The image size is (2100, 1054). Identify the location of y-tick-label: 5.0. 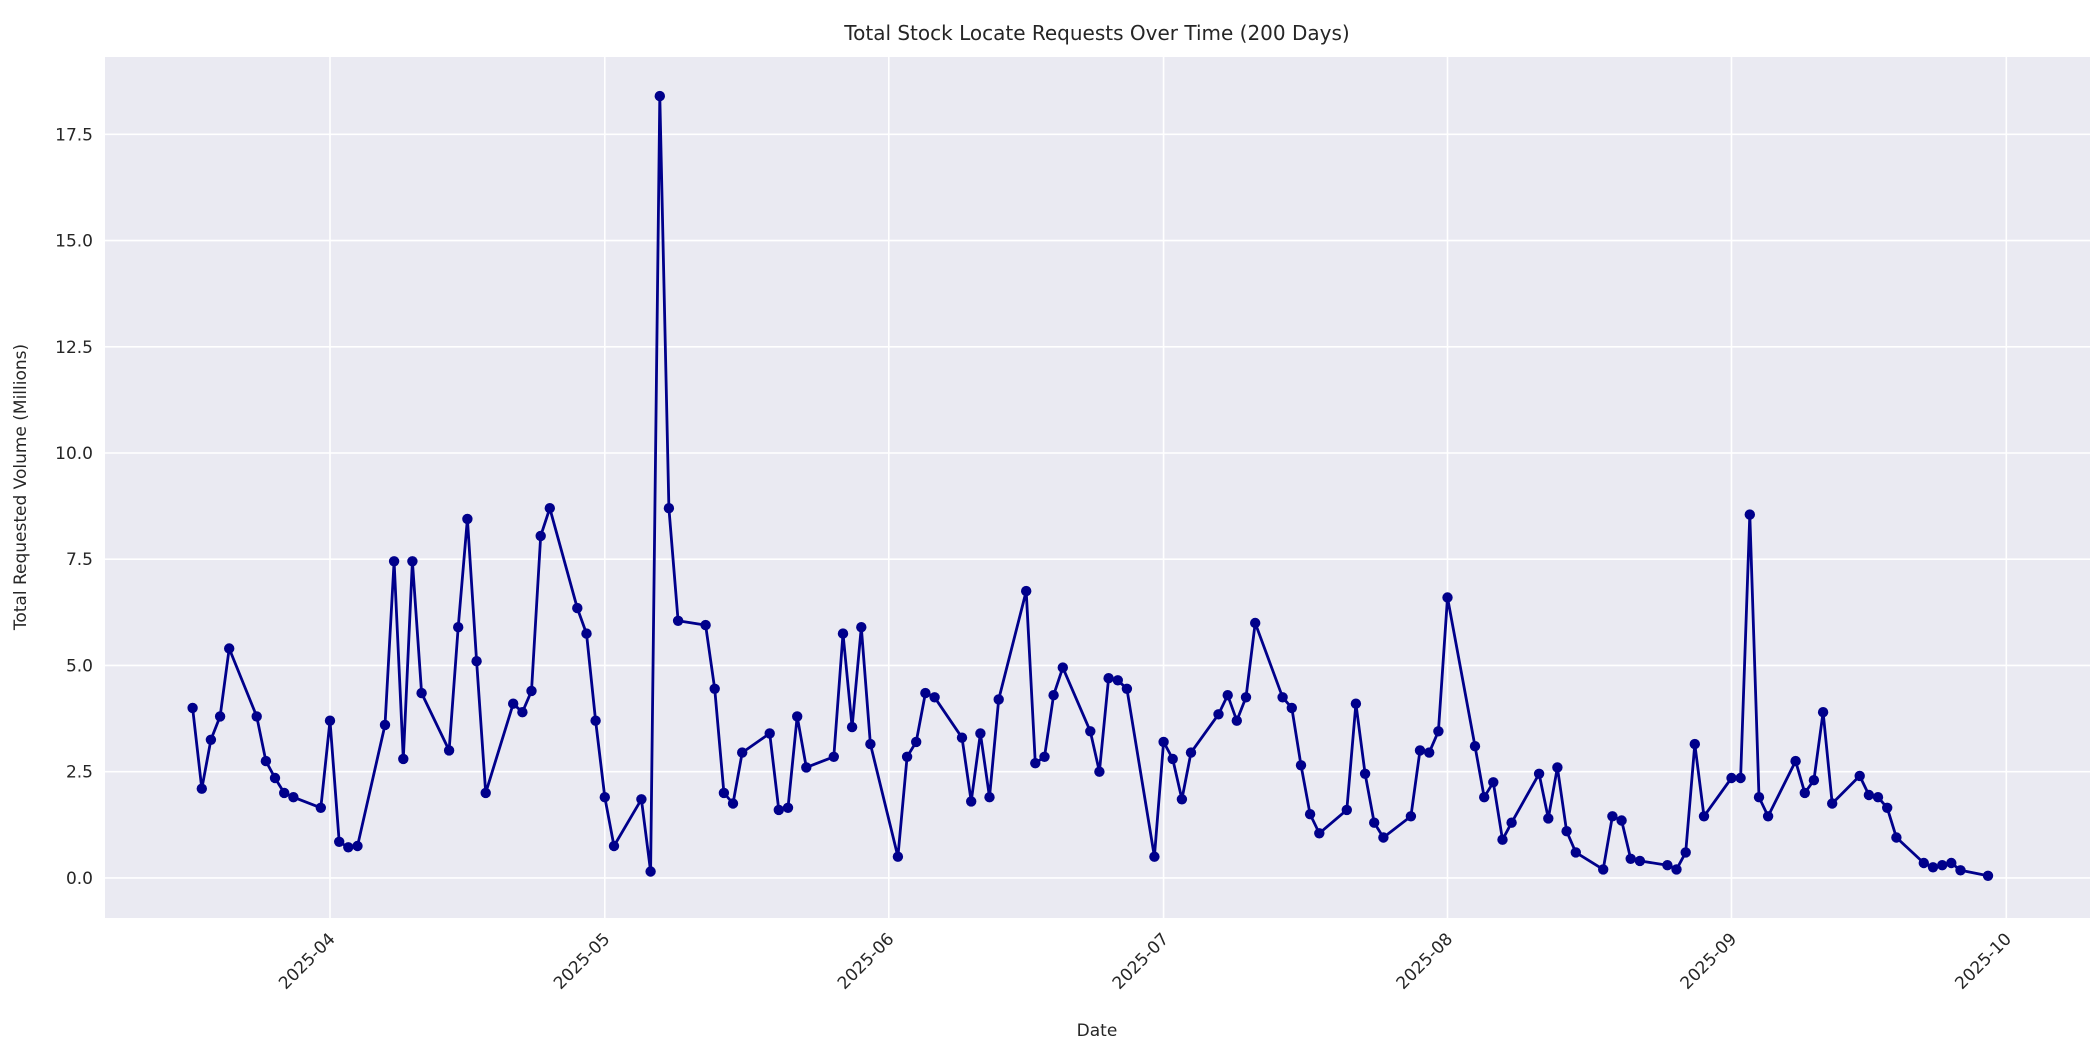
(79, 666).